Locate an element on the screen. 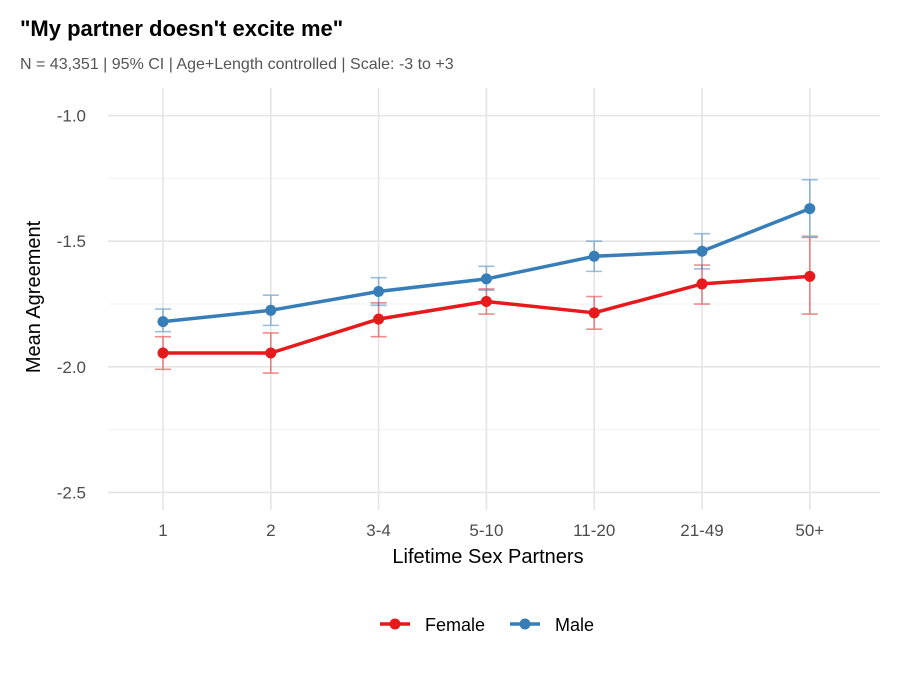 This screenshot has width=900, height=675. x-tick-label: 50+ is located at coordinates (809, 530).